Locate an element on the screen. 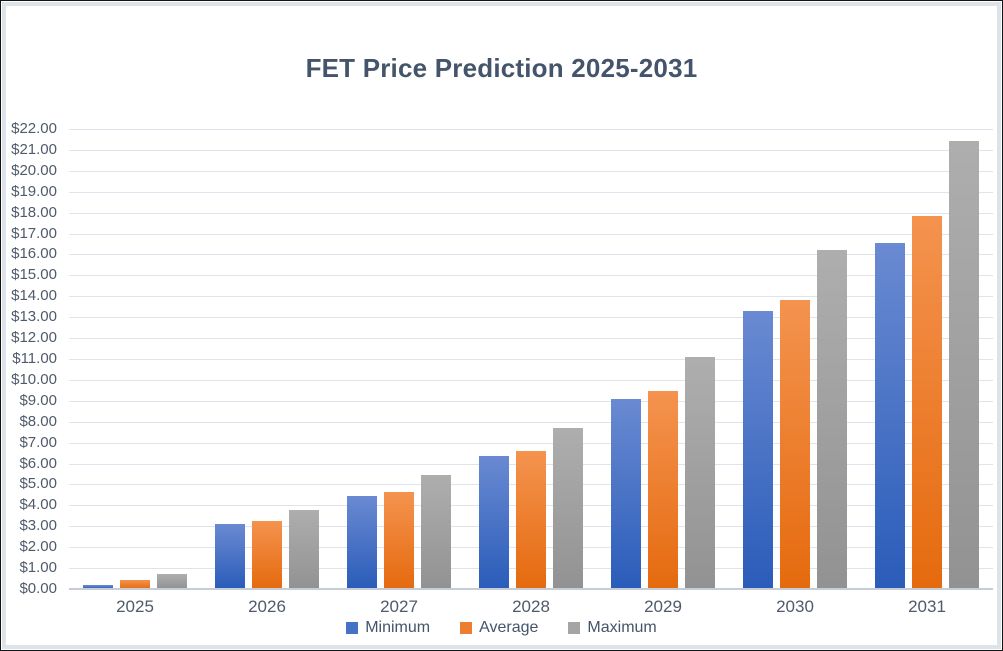 The width and height of the screenshot is (1003, 651). bar-group-2030 is located at coordinates (795, 359).